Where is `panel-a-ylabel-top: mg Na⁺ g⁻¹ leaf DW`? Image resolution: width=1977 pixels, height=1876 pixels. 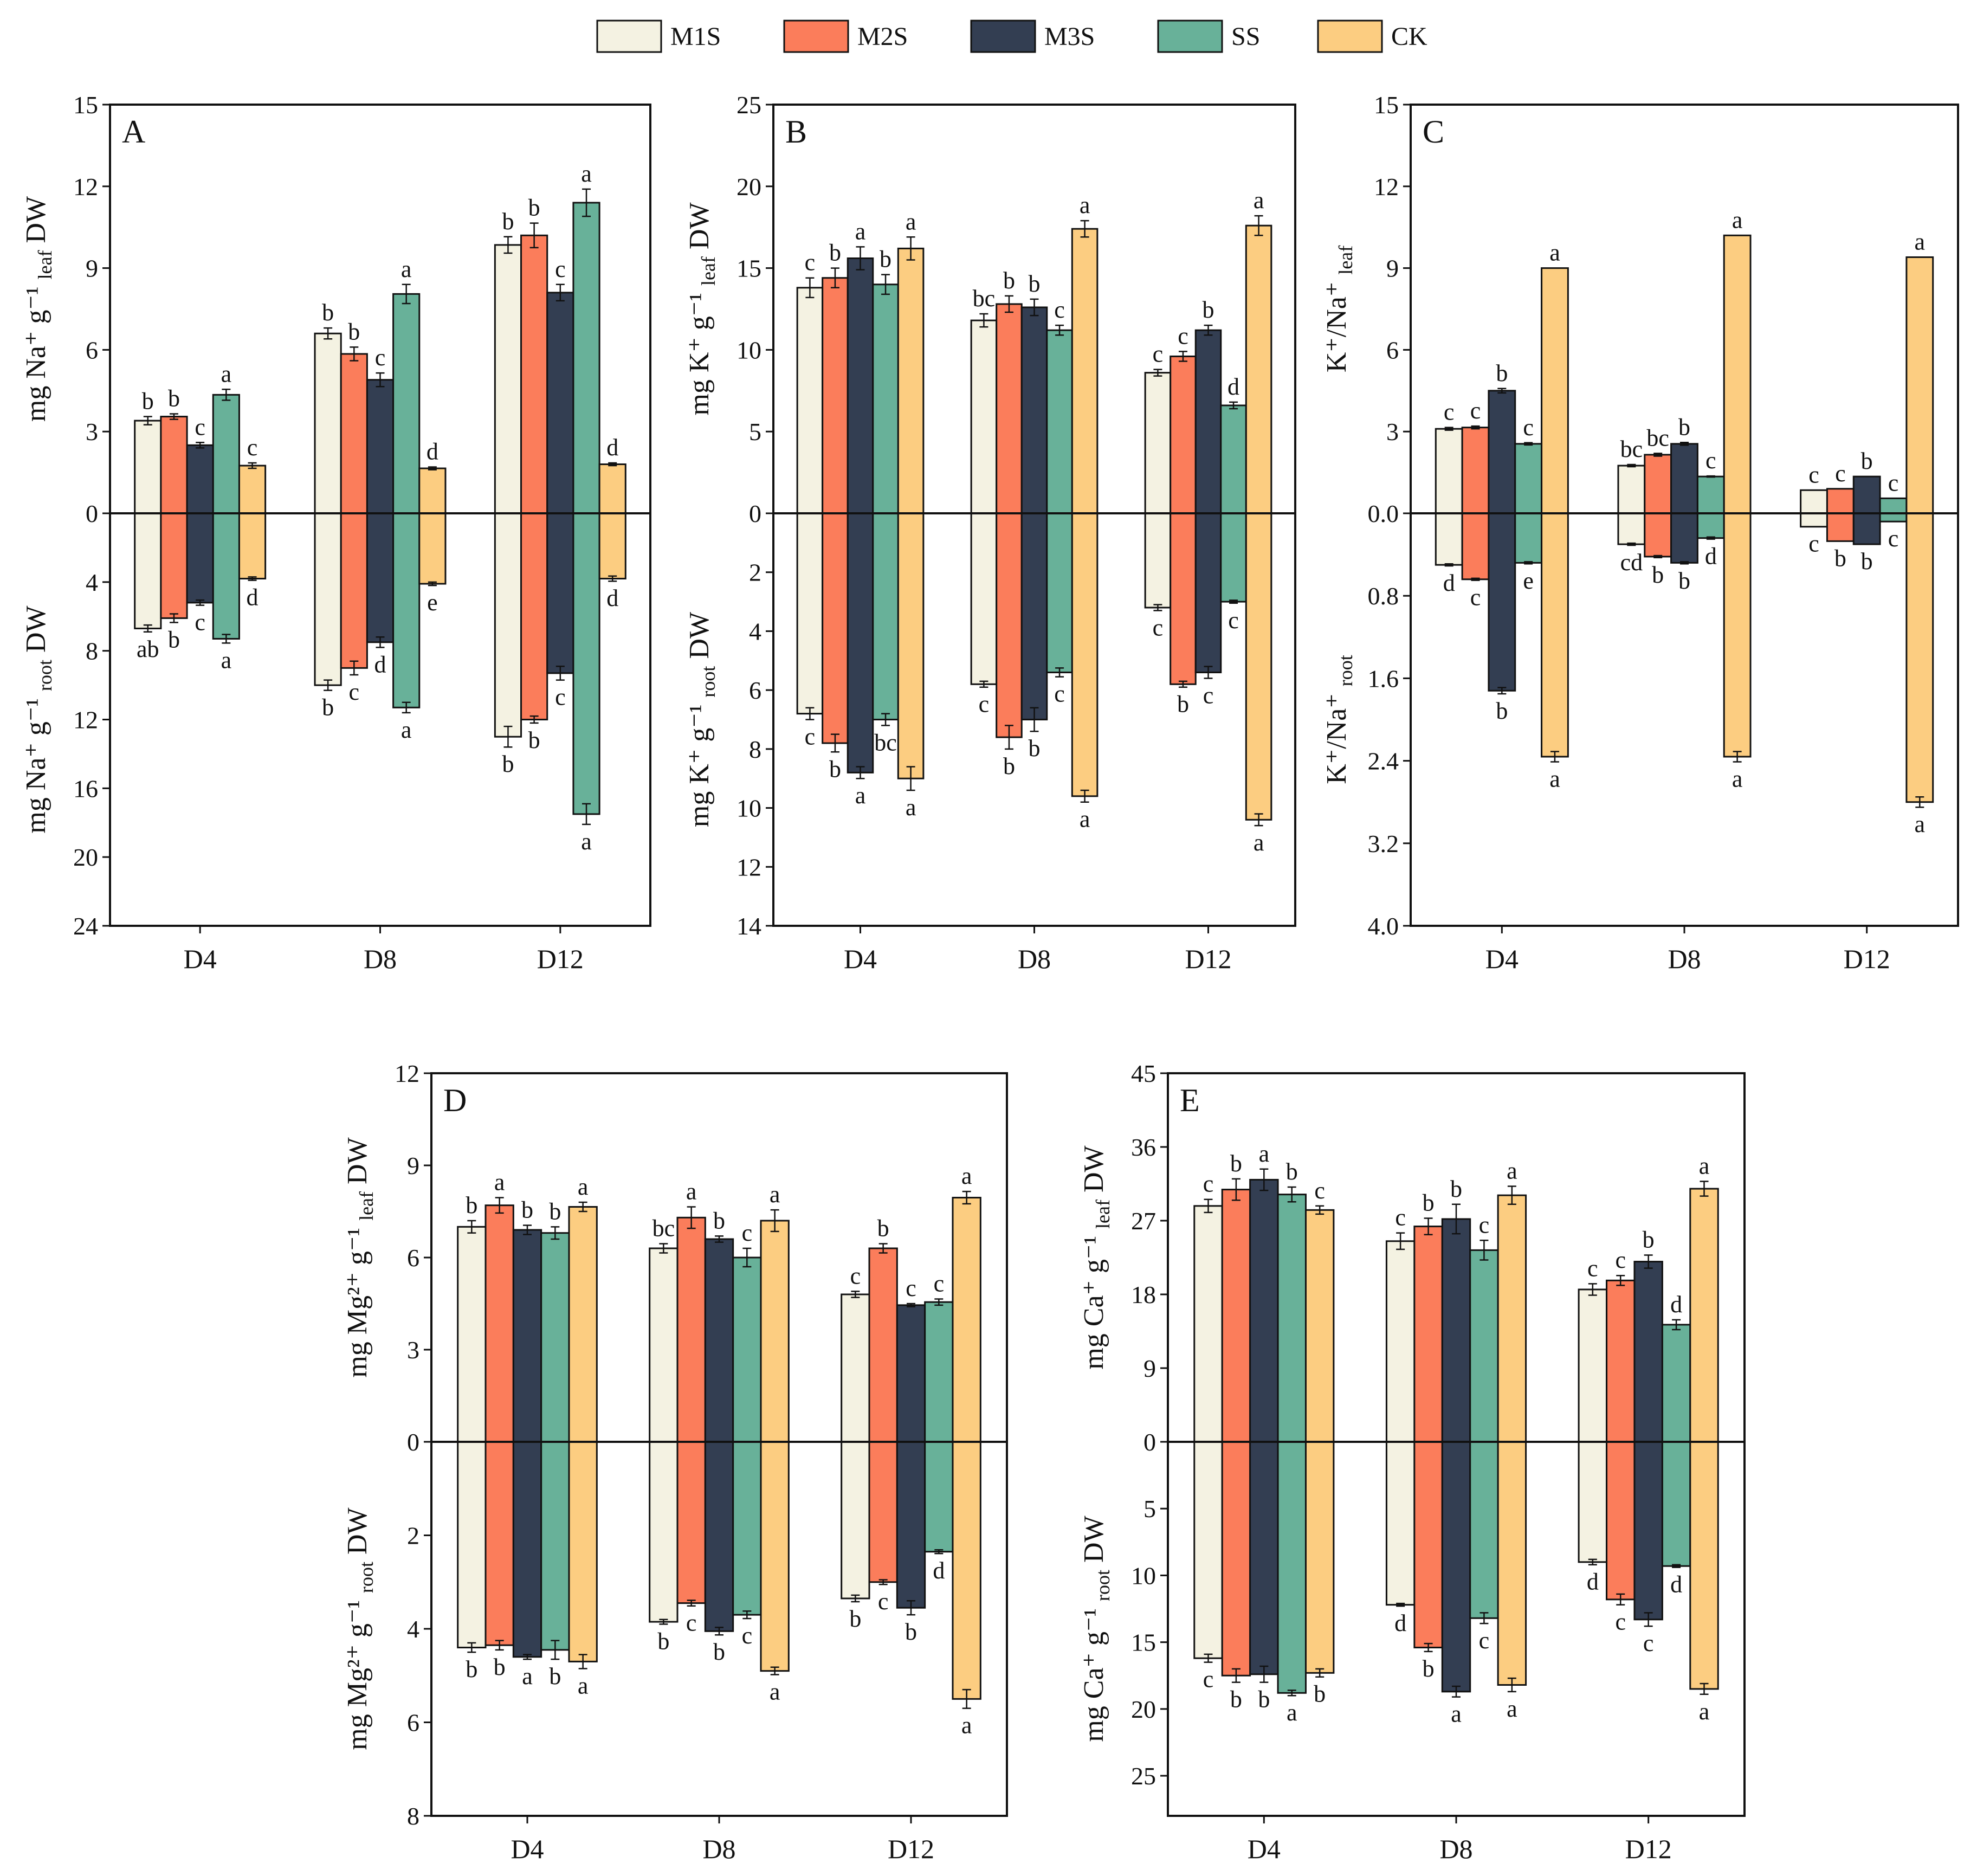 panel-a-ylabel-top: mg Na⁺ g⁻¹ leaf DW is located at coordinates (38, 309).